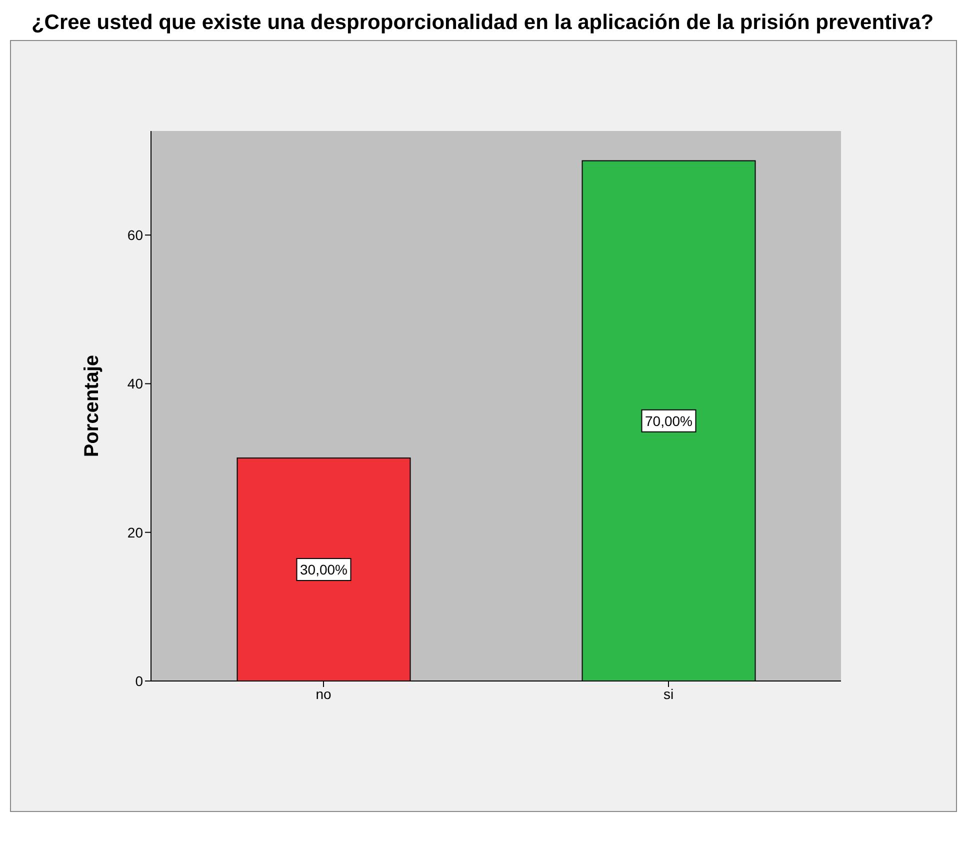 Image resolution: width=965 pixels, height=841 pixels. Describe the element at coordinates (324, 694) in the screenshot. I see `x-tick-label: no` at that location.